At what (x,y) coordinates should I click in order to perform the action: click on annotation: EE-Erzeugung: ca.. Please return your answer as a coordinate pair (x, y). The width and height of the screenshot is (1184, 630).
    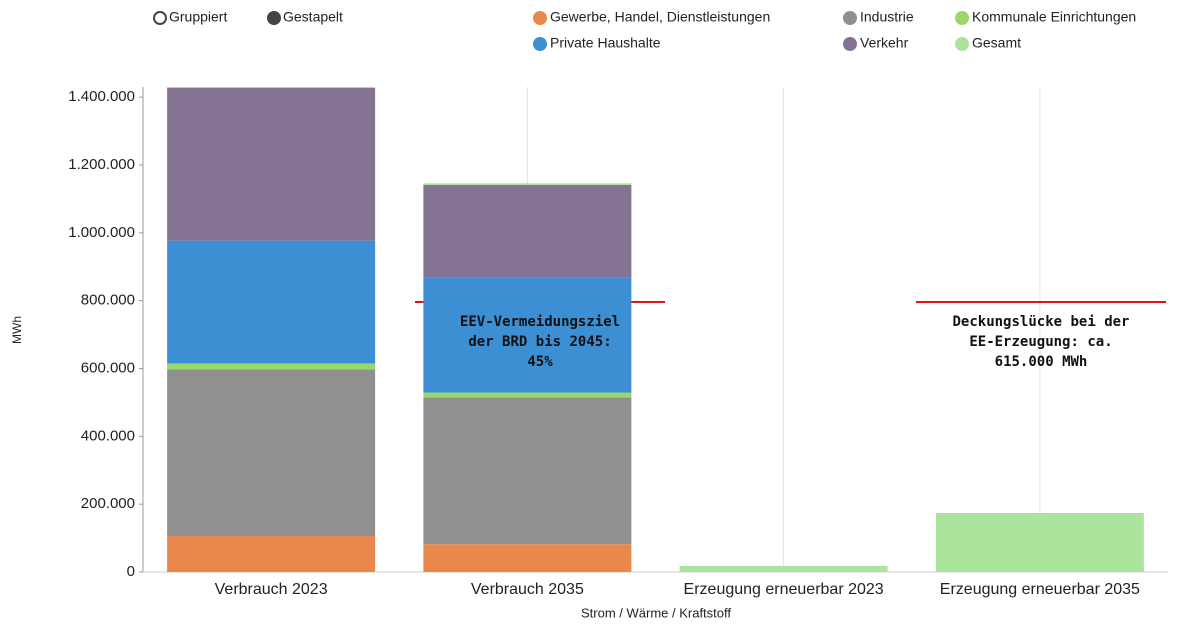
    Looking at the image, I should click on (1040, 342).